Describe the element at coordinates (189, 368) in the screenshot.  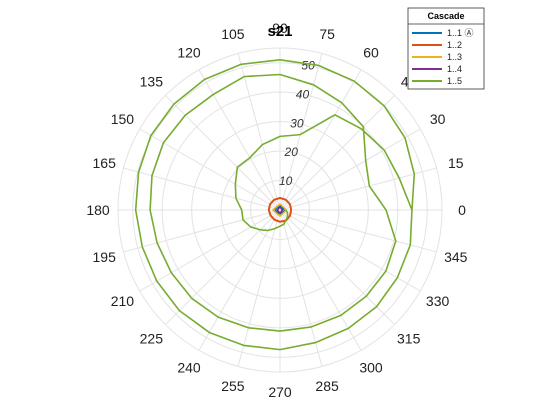
I see `angle-tick-label: 240` at that location.